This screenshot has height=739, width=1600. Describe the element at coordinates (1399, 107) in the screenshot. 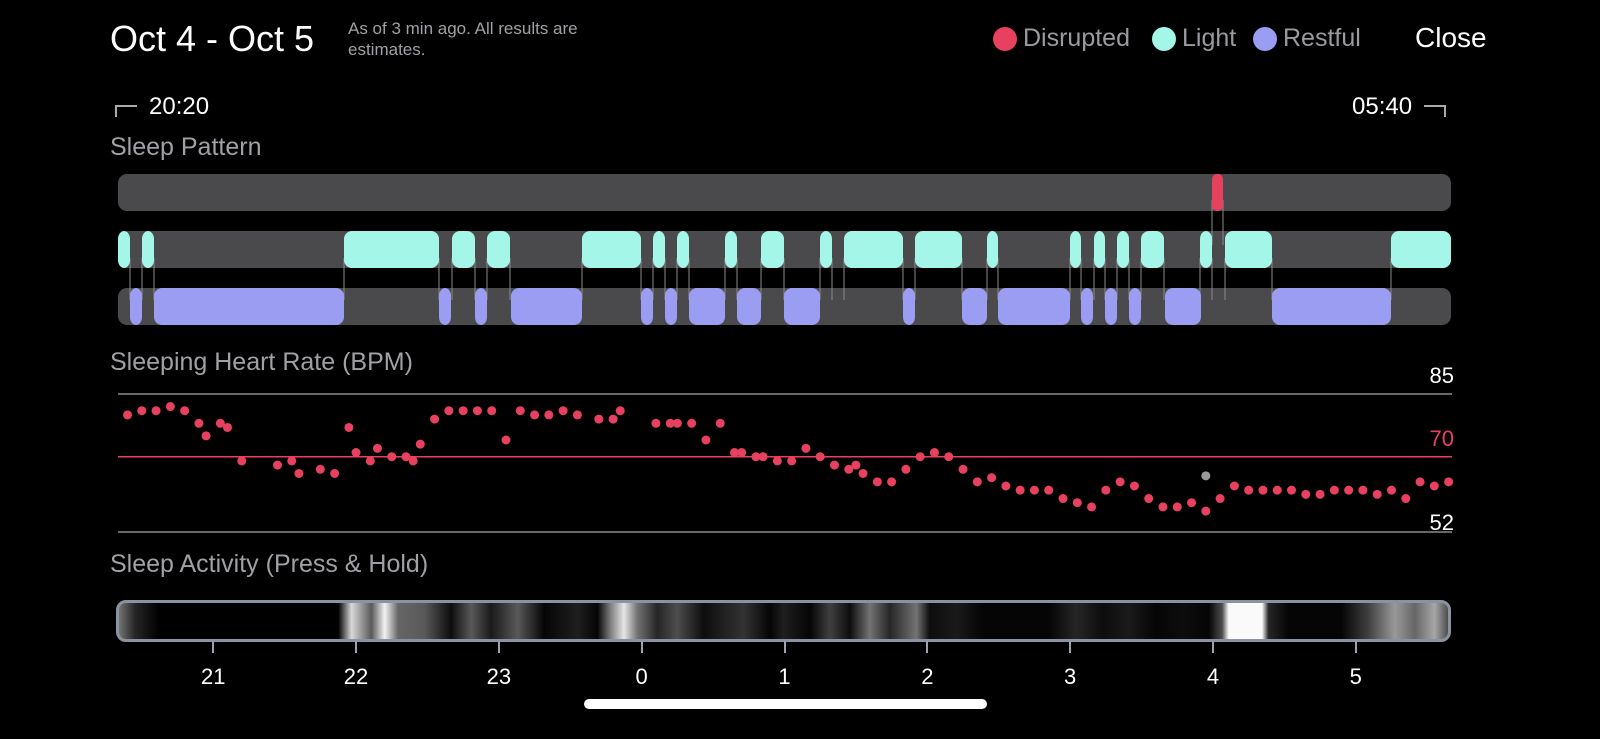

I see `range-end: 05:40` at that location.